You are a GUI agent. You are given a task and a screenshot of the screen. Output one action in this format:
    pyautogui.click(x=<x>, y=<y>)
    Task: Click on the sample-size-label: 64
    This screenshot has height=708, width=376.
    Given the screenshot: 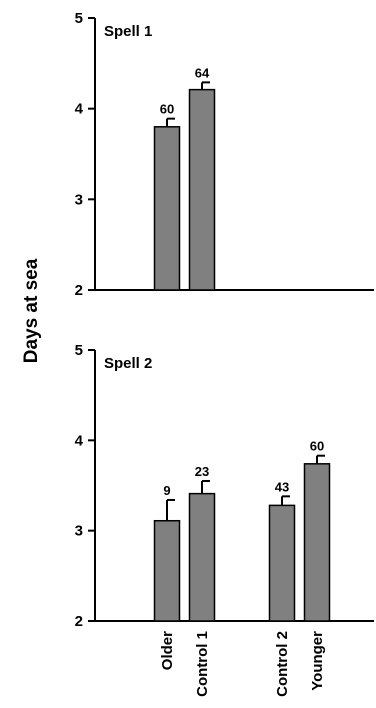 What is the action you would take?
    pyautogui.click(x=202, y=72)
    